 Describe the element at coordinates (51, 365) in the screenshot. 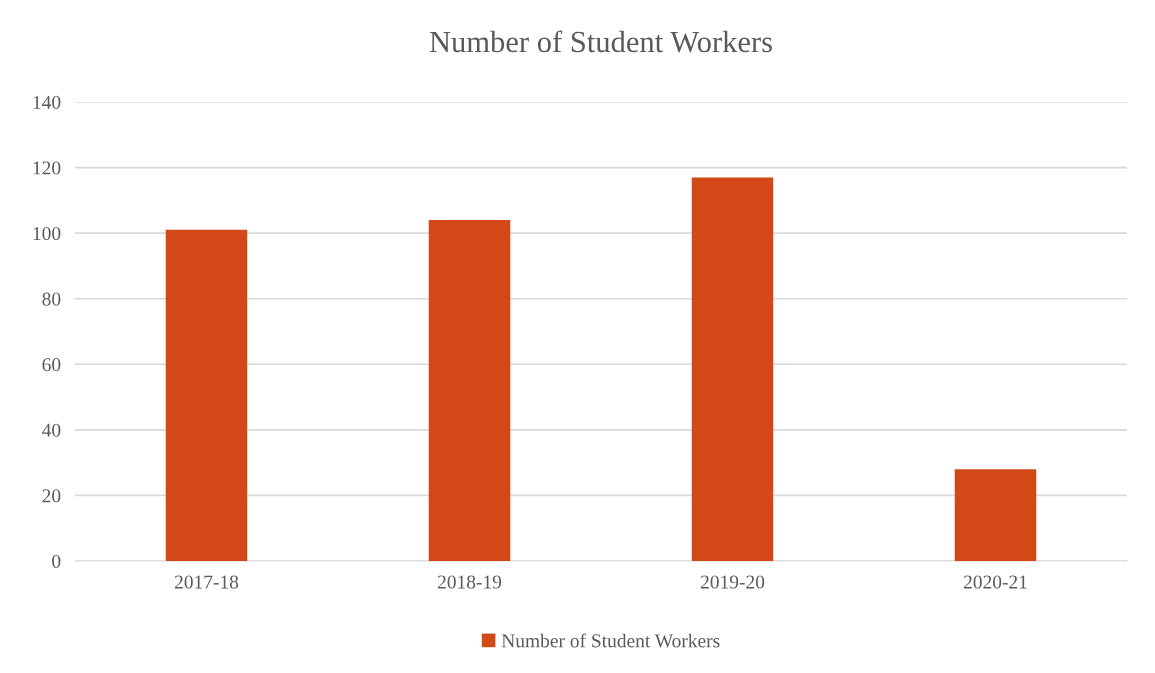

I see `y-tick-label: 60` at that location.